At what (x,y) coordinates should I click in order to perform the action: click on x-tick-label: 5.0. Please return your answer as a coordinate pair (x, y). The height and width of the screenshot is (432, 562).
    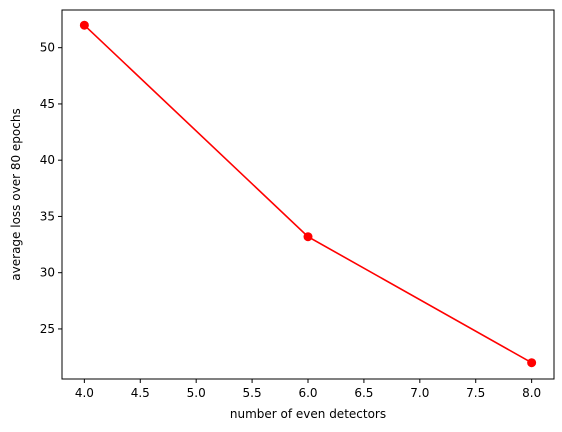
    Looking at the image, I should click on (196, 393).